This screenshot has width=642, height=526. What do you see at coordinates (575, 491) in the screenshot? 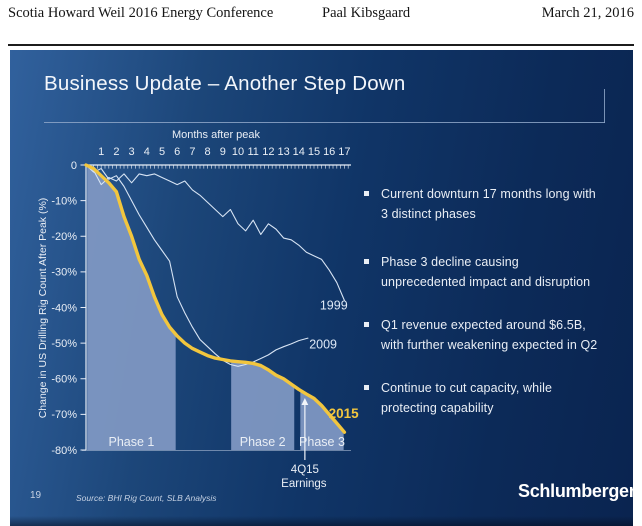
I see `schlumberger-logo: Schlumberger` at bounding box center [575, 491].